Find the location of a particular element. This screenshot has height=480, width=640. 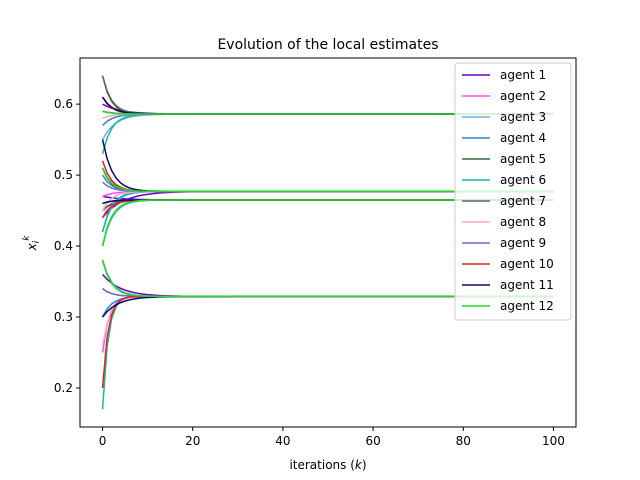

x-axis-label-var: k is located at coordinates (359, 465).